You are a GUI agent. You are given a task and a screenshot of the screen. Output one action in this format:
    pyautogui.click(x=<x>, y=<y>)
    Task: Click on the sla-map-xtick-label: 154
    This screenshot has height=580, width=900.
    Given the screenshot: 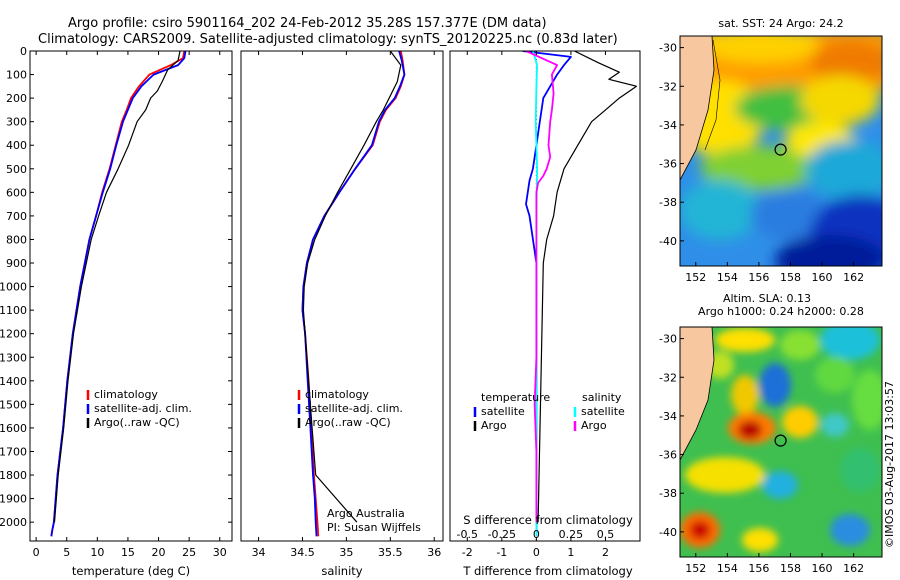 What is the action you would take?
    pyautogui.click(x=727, y=568)
    